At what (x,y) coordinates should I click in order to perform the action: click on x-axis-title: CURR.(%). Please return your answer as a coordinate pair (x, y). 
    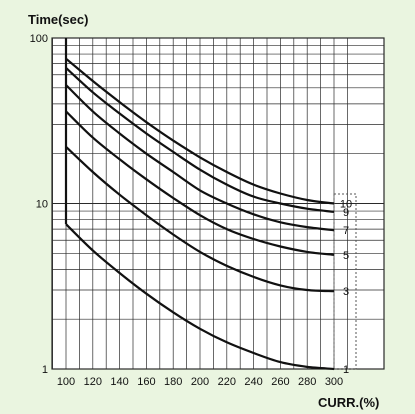
    Looking at the image, I should click on (348, 402).